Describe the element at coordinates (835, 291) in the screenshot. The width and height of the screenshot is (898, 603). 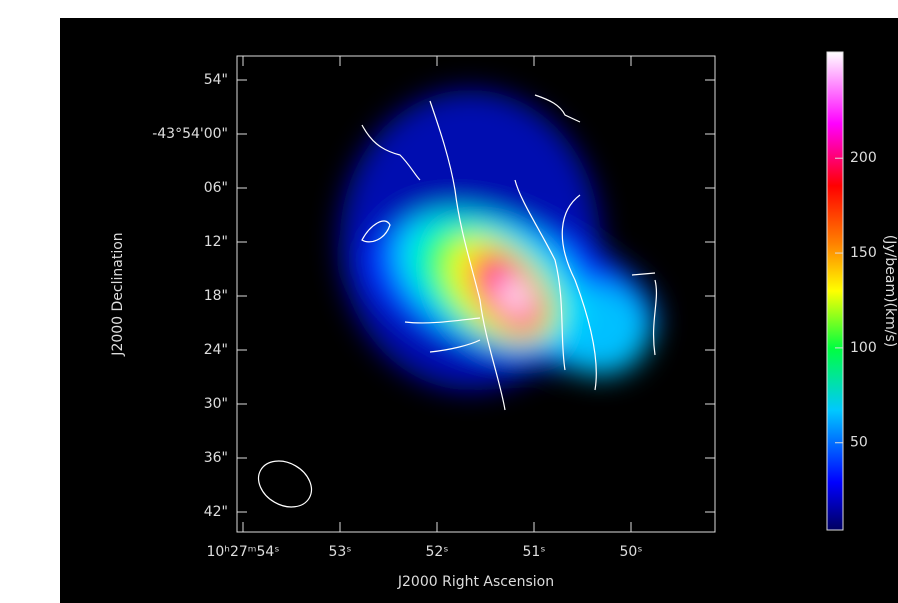
I see `colorbar` at that location.